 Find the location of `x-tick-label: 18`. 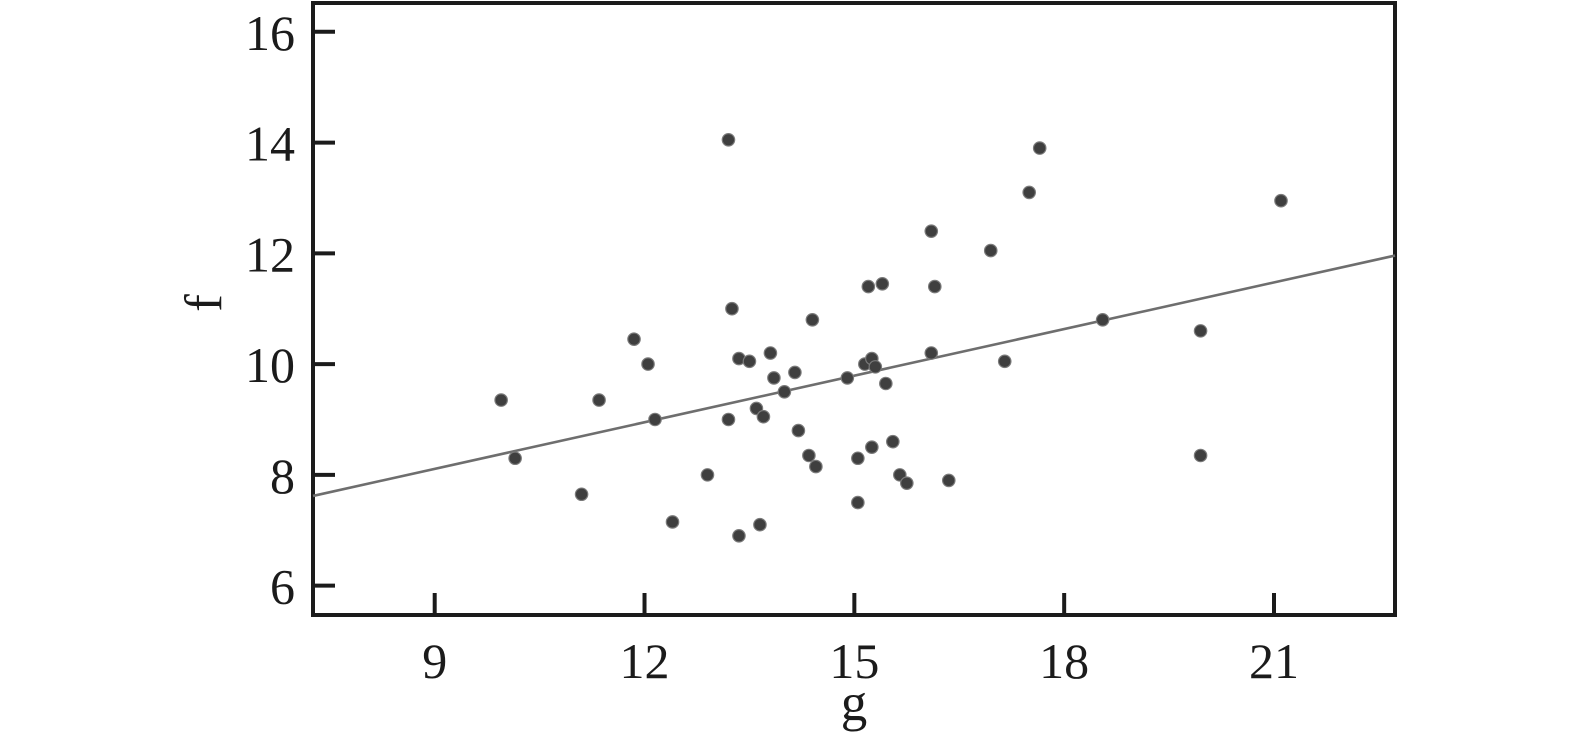

x-tick-label: 18 is located at coordinates (1064, 661).